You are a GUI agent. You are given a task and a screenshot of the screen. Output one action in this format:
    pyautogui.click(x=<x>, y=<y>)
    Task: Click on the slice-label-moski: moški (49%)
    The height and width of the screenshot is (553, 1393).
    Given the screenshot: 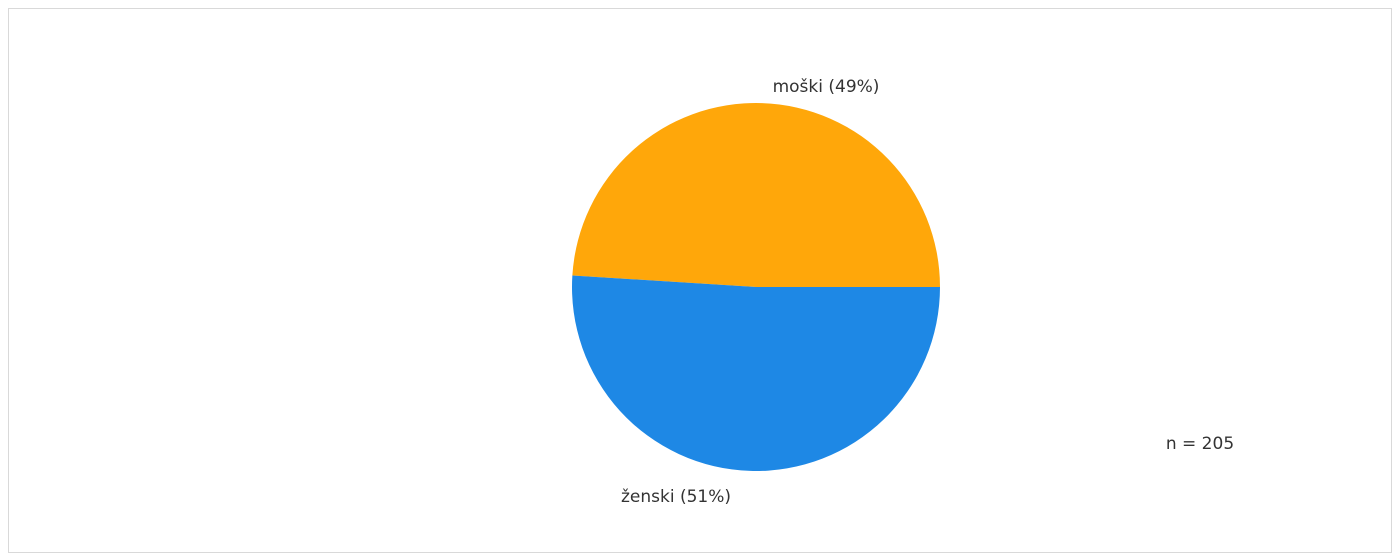 What is the action you would take?
    pyautogui.click(x=826, y=87)
    